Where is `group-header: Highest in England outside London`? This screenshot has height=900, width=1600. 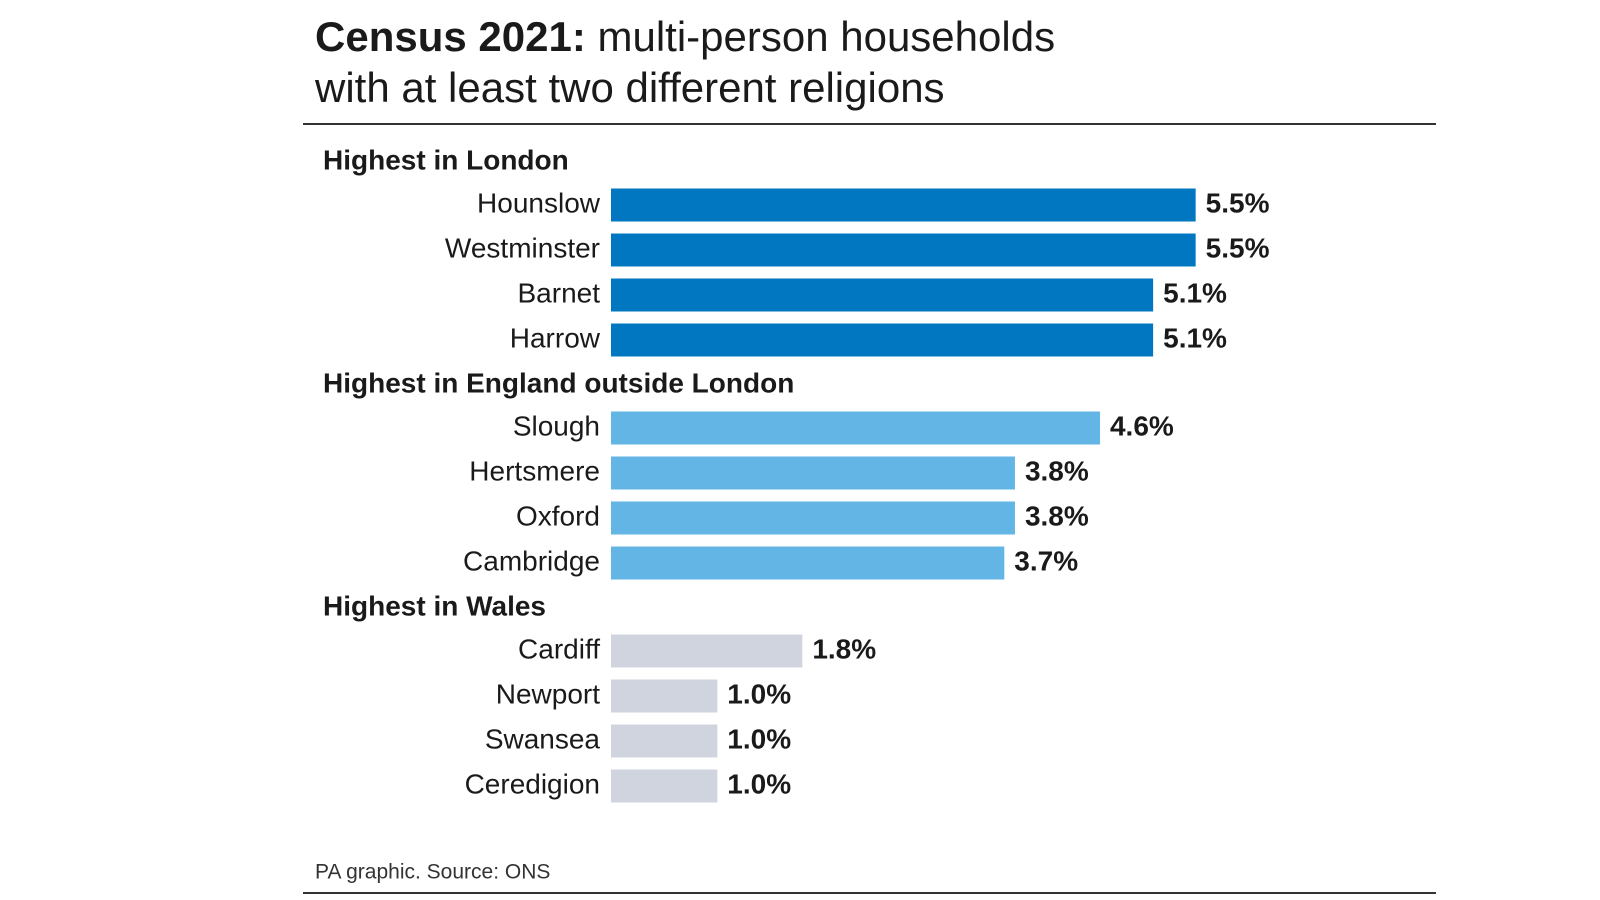 group-header: Highest in England outside London is located at coordinates (558, 382).